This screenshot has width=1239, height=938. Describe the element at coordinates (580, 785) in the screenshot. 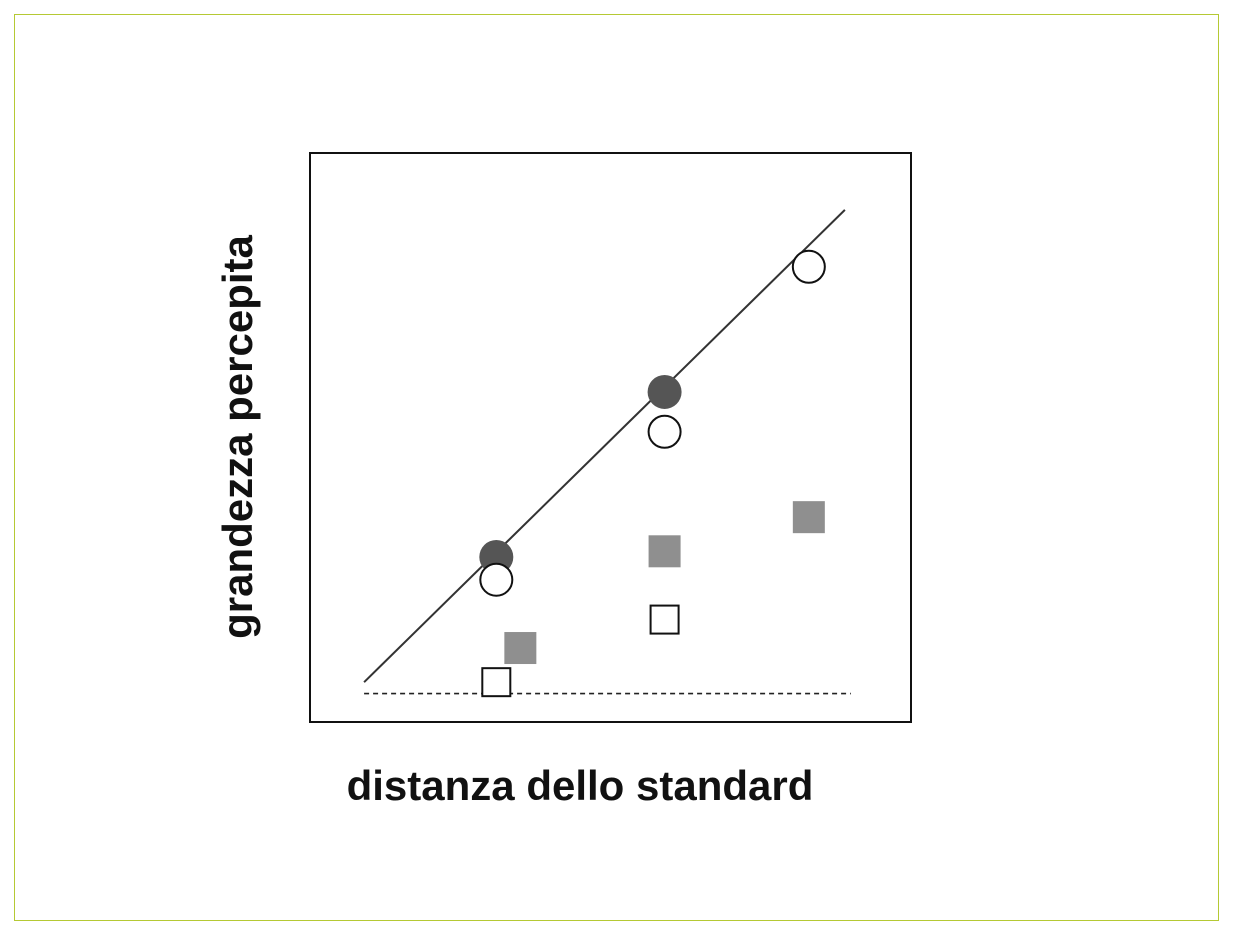

I see `x-axis-label: distanza dello standard` at that location.